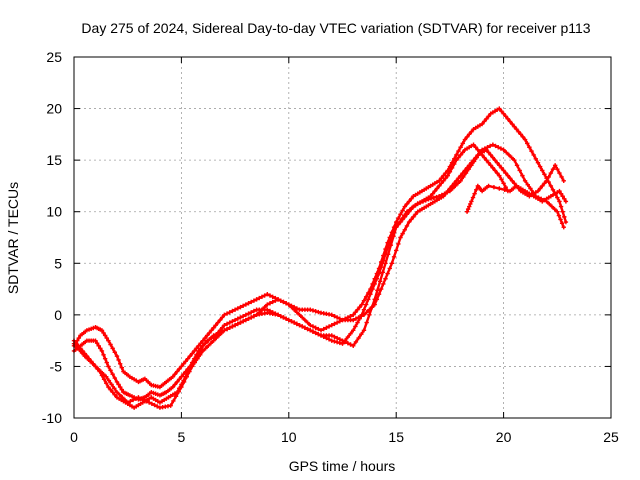  I want to click on x-tick-label: 20, so click(504, 437).